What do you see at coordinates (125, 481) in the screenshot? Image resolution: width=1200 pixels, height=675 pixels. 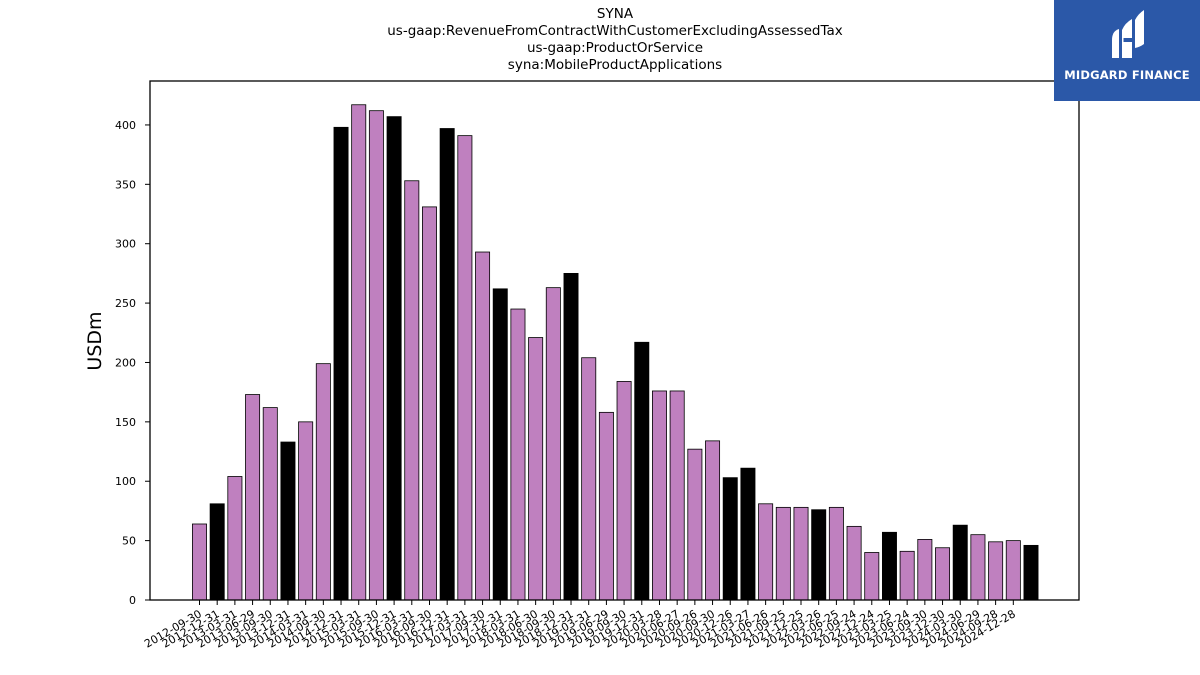 I see `y-tick-label: 100` at bounding box center [125, 481].